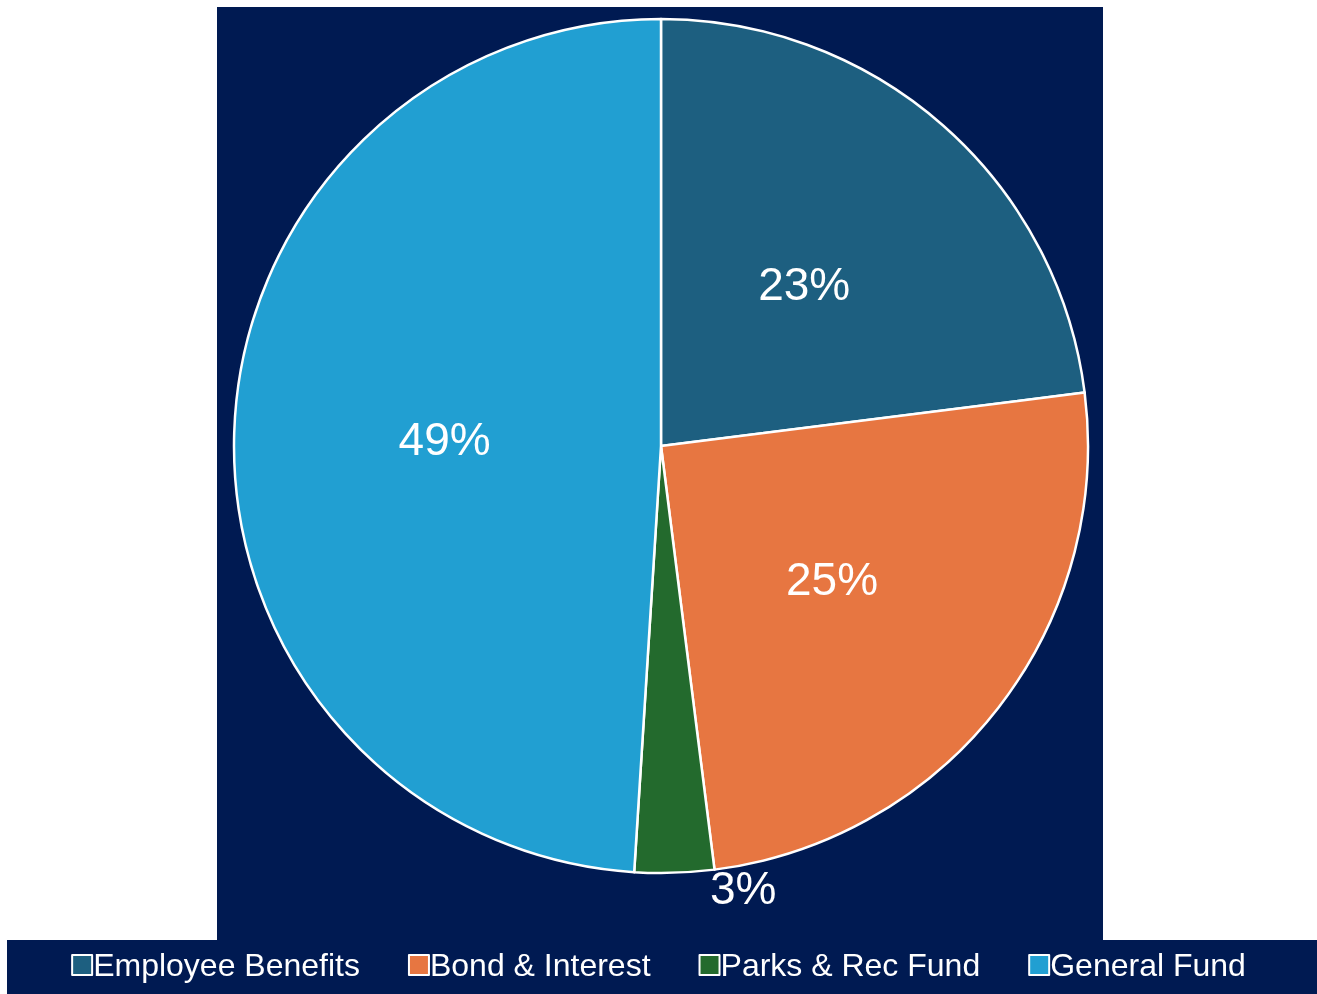 The image size is (1317, 994). What do you see at coordinates (540, 965) in the screenshot?
I see `legend-label: Bond & Interest` at bounding box center [540, 965].